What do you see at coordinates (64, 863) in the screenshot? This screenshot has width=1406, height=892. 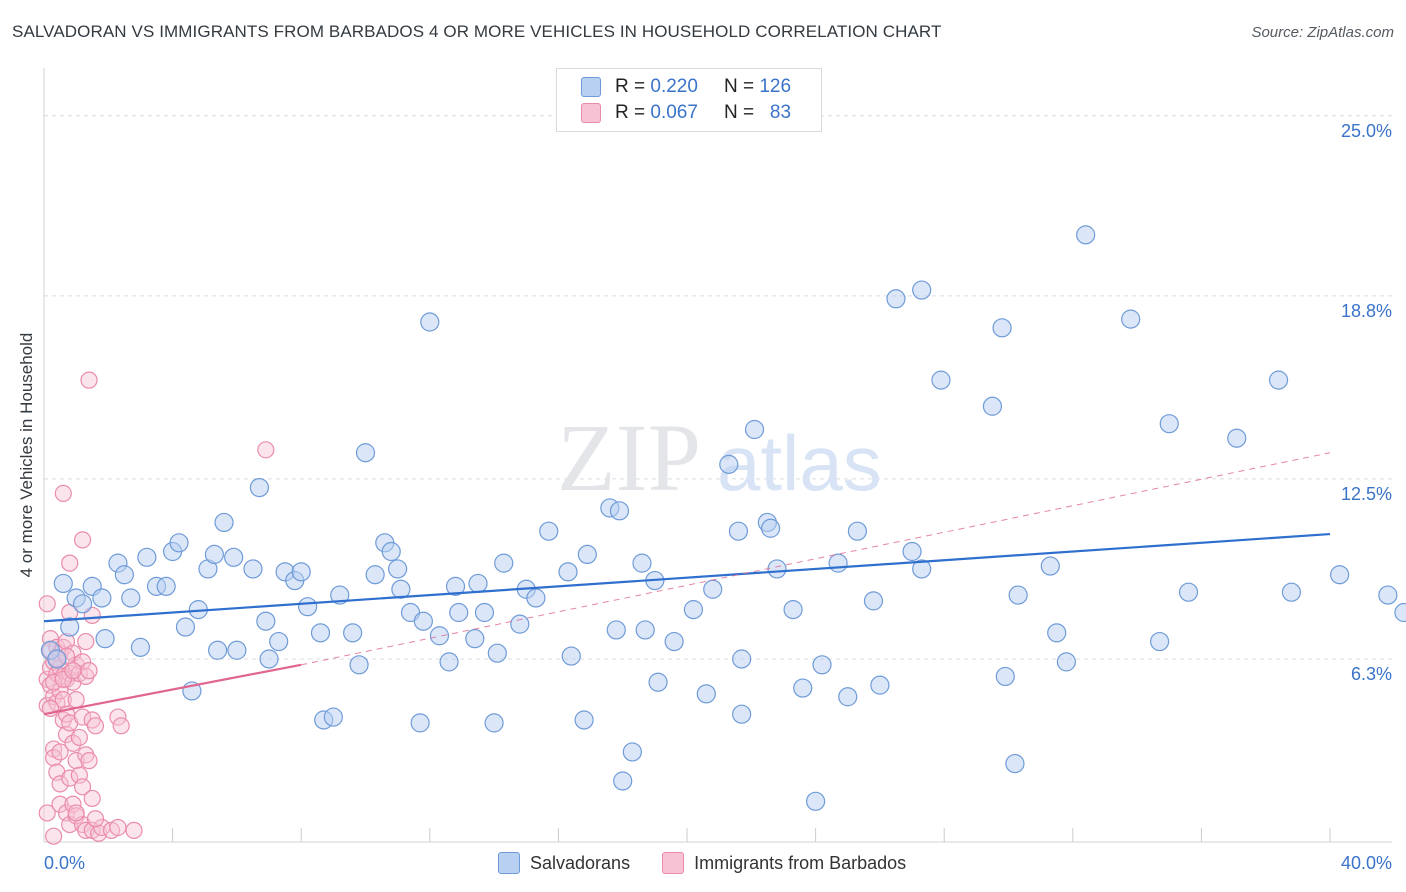 I see `x-tick-label: 0.0%` at bounding box center [64, 863].